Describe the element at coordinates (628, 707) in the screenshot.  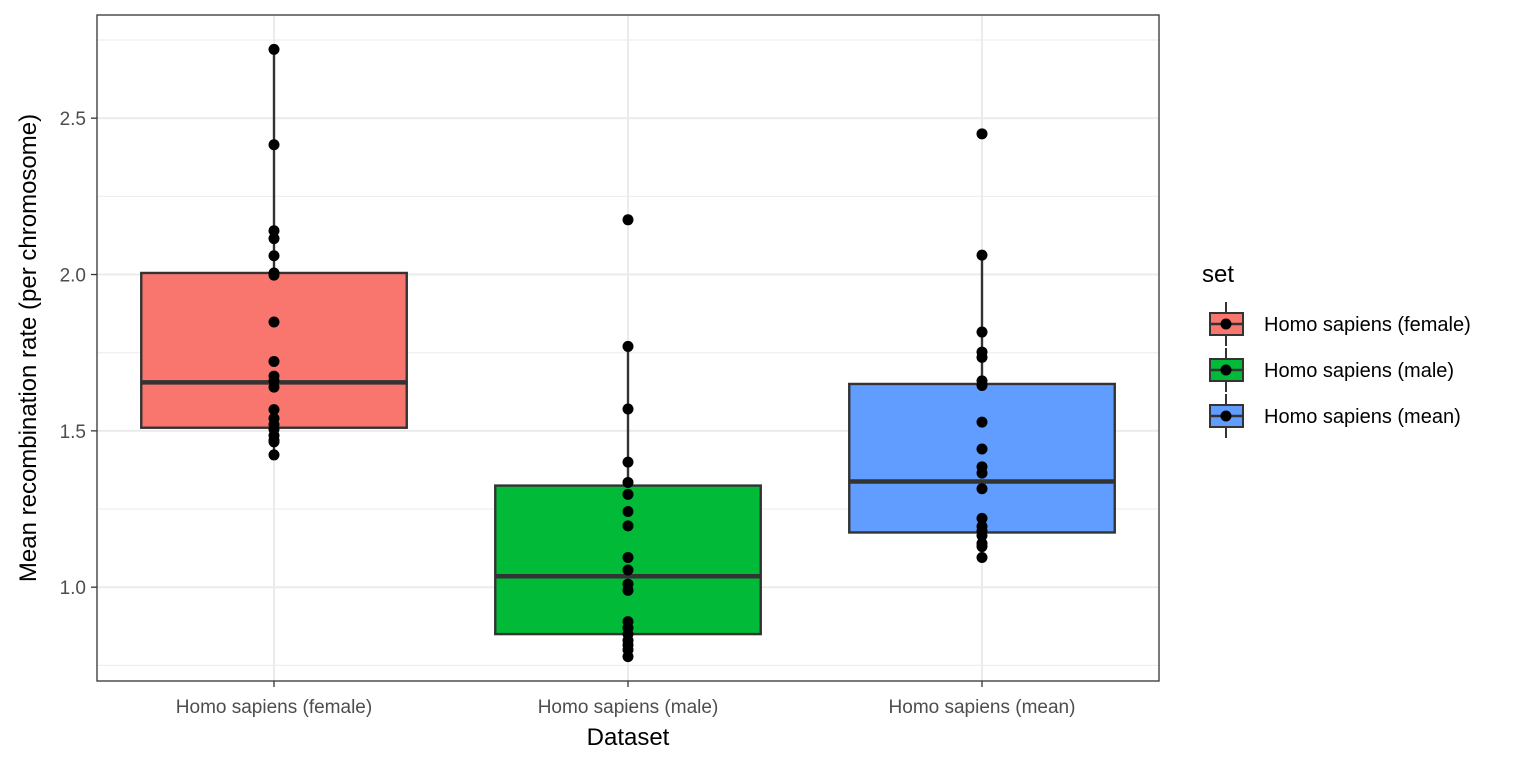
I see `x-tick-label: Homo sapiens (male)` at that location.